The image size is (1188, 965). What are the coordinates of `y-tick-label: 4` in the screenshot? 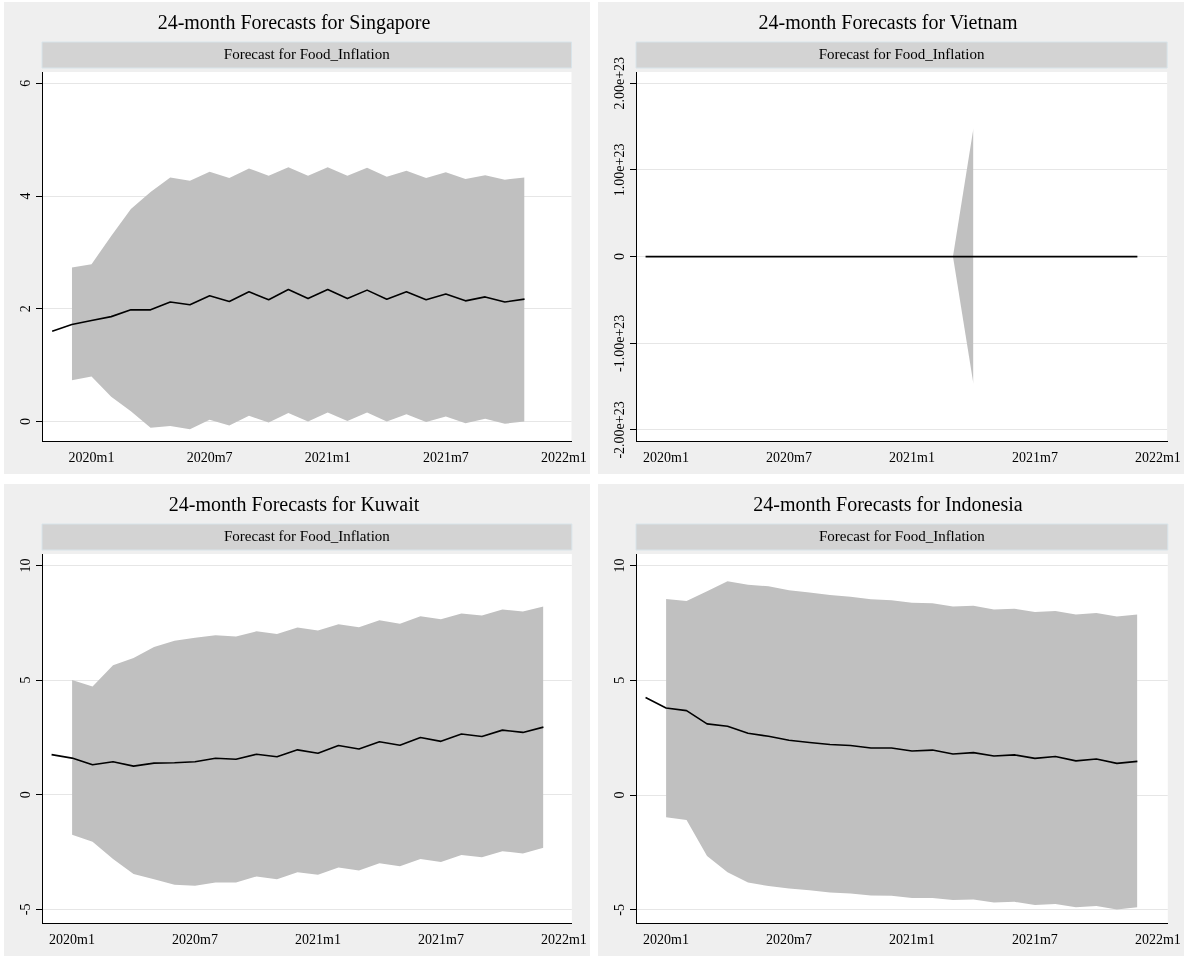 It's located at (25, 196).